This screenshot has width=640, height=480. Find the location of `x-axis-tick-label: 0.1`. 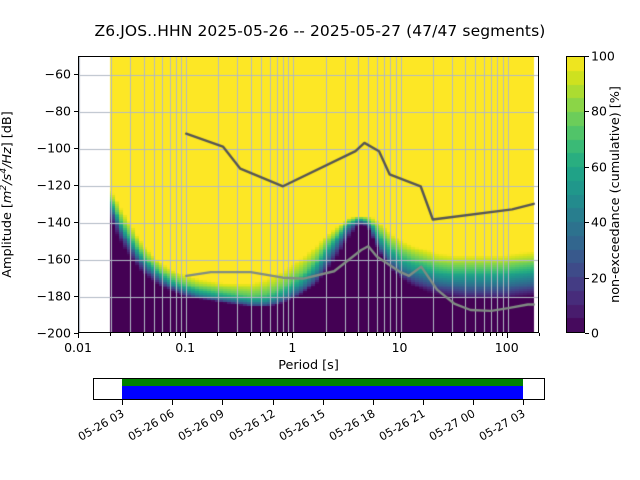

x-axis-tick-label: 0.1 is located at coordinates (185, 347).